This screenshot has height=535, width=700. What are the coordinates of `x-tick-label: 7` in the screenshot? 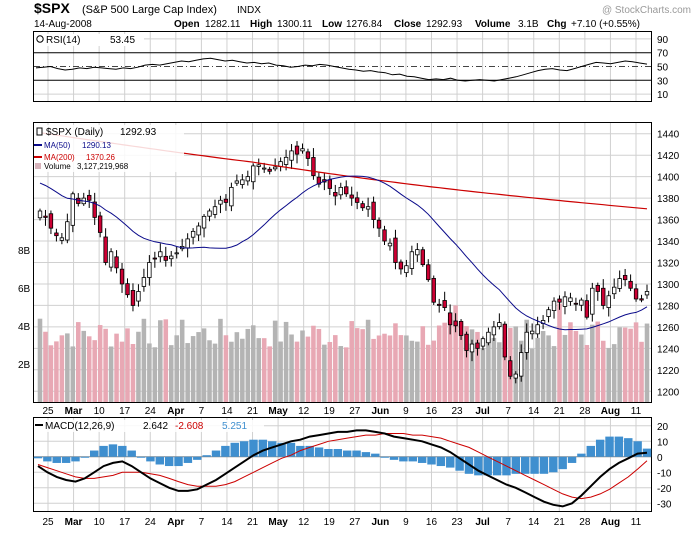 It's located at (508, 522).